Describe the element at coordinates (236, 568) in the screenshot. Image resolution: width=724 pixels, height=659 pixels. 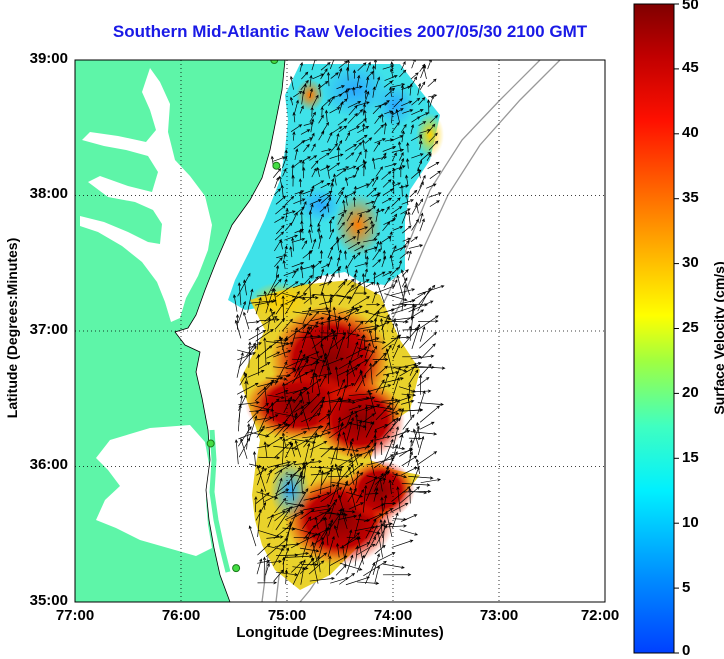
I see `station-marker` at that location.